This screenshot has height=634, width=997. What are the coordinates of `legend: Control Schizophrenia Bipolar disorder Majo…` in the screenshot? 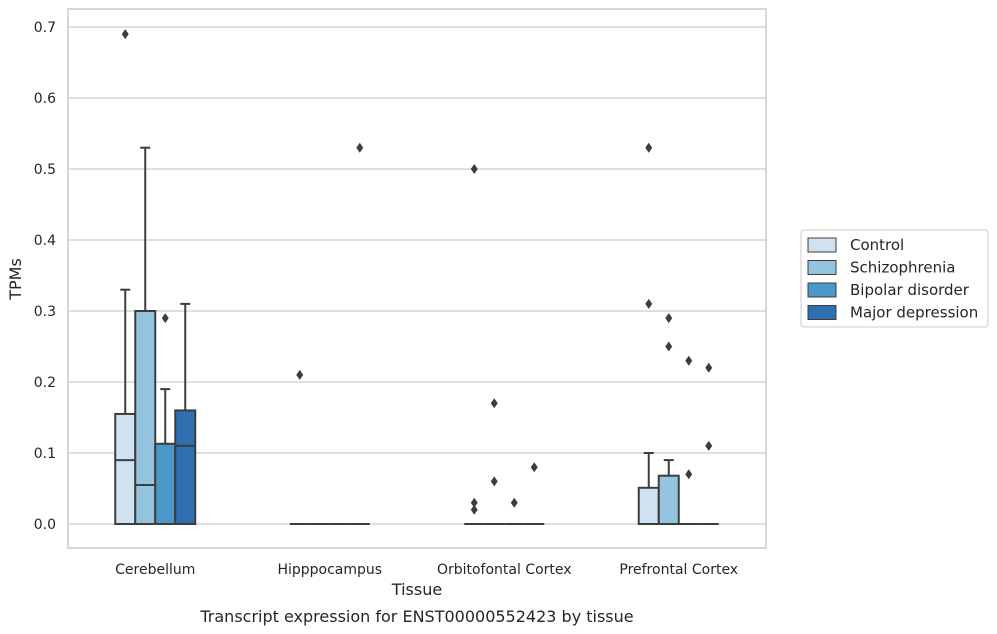 It's located at (894, 278).